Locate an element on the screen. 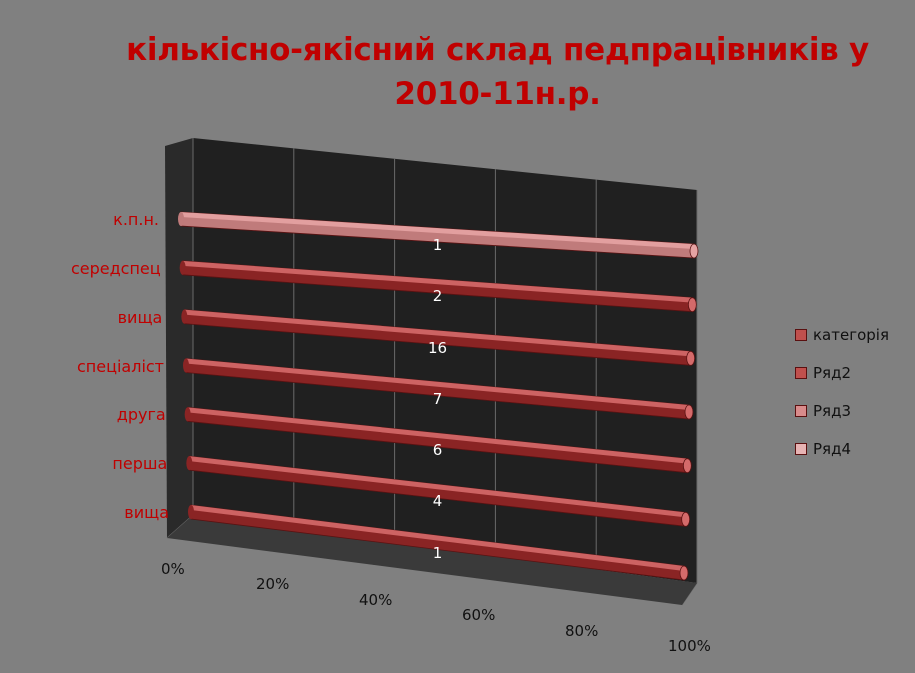 Image resolution: width=915 pixels, height=673 pixels. data-label: 7 is located at coordinates (437, 398).